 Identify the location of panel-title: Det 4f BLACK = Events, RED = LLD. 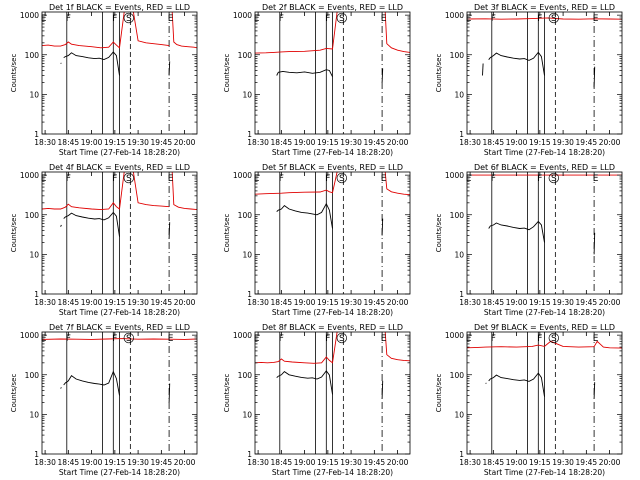
(119, 167).